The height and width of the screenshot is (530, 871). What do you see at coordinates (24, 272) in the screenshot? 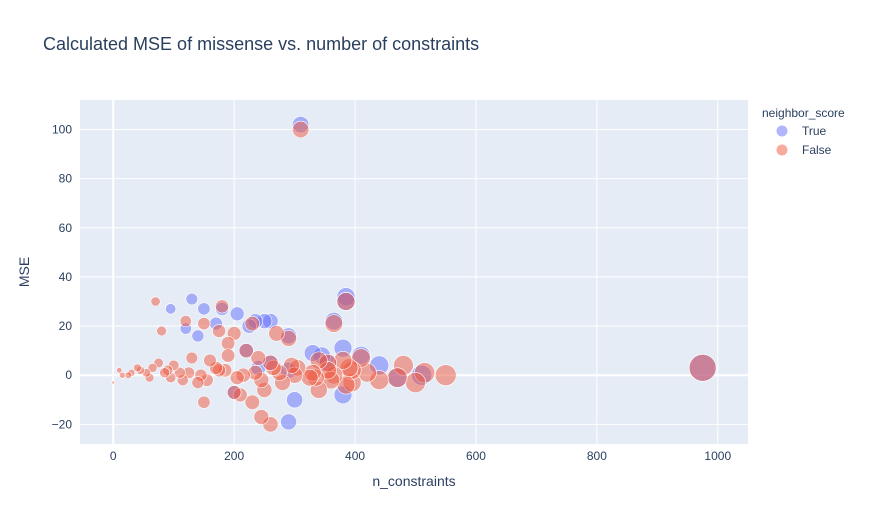
I see `y-axis-title: MSE` at bounding box center [24, 272].